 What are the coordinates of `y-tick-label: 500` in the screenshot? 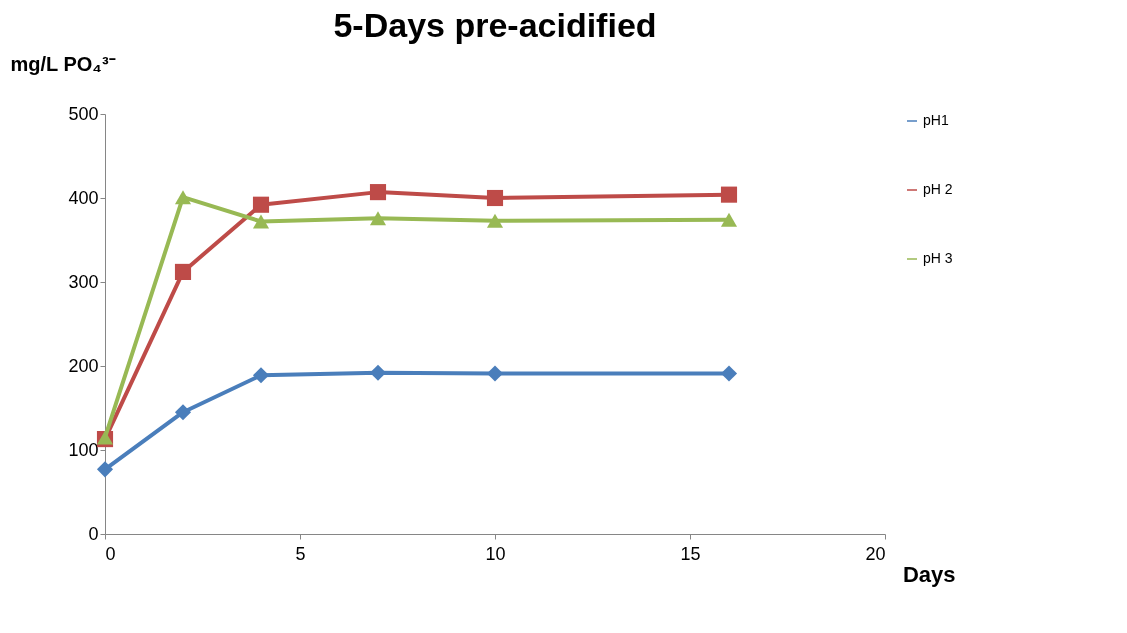 It's located at (83, 113).